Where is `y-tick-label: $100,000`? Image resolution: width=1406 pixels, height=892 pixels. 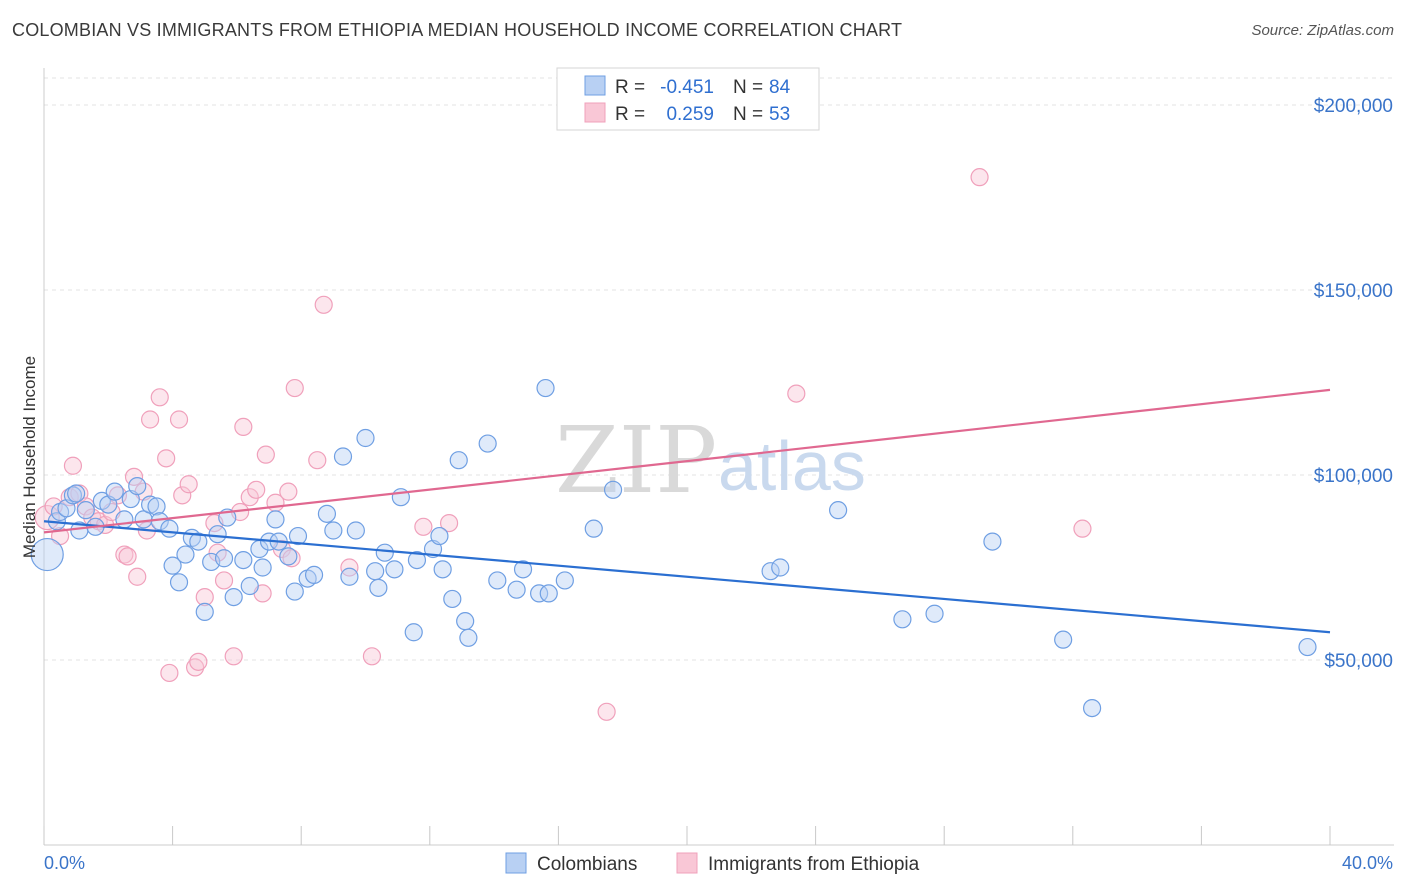
y-tick-label: $100,000 is located at coordinates (1353, 476).